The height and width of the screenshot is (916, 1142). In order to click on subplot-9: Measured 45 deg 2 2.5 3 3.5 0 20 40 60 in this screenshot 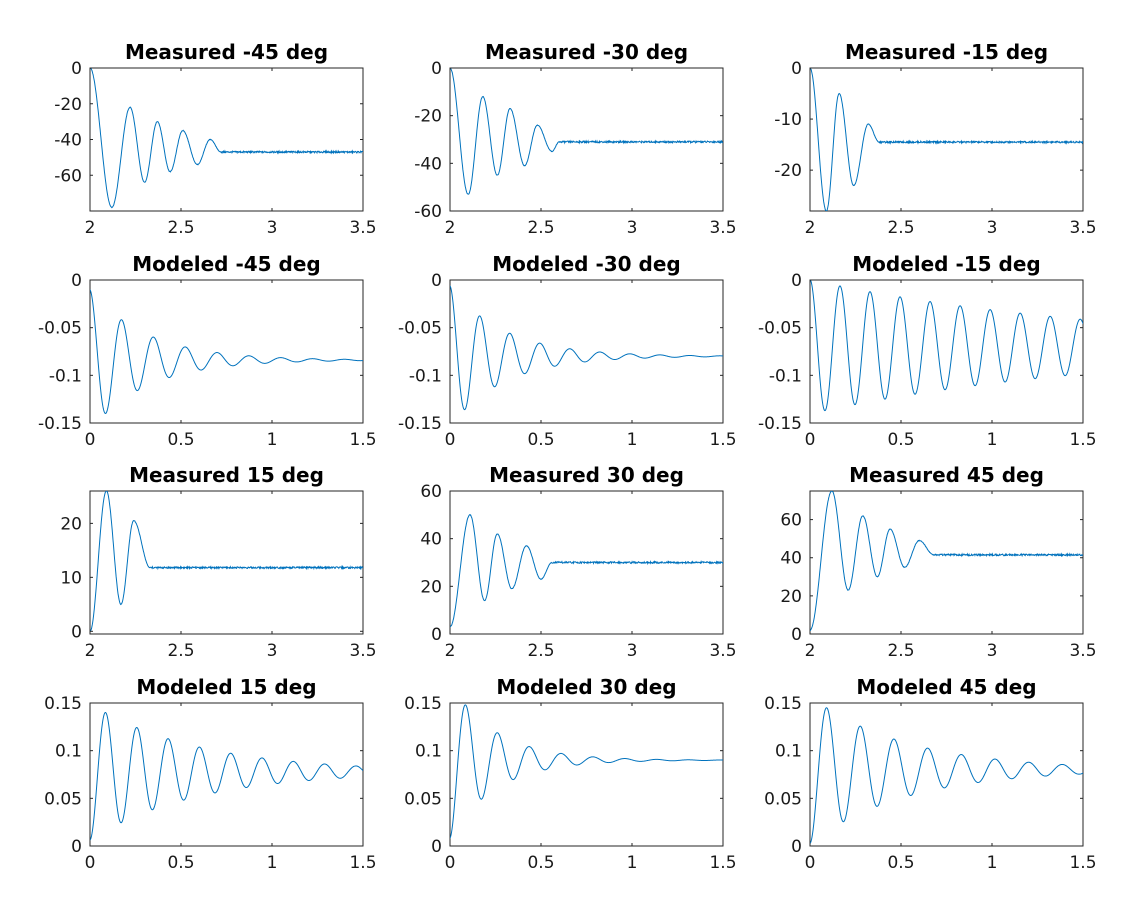, I will do `click(938, 562)`.